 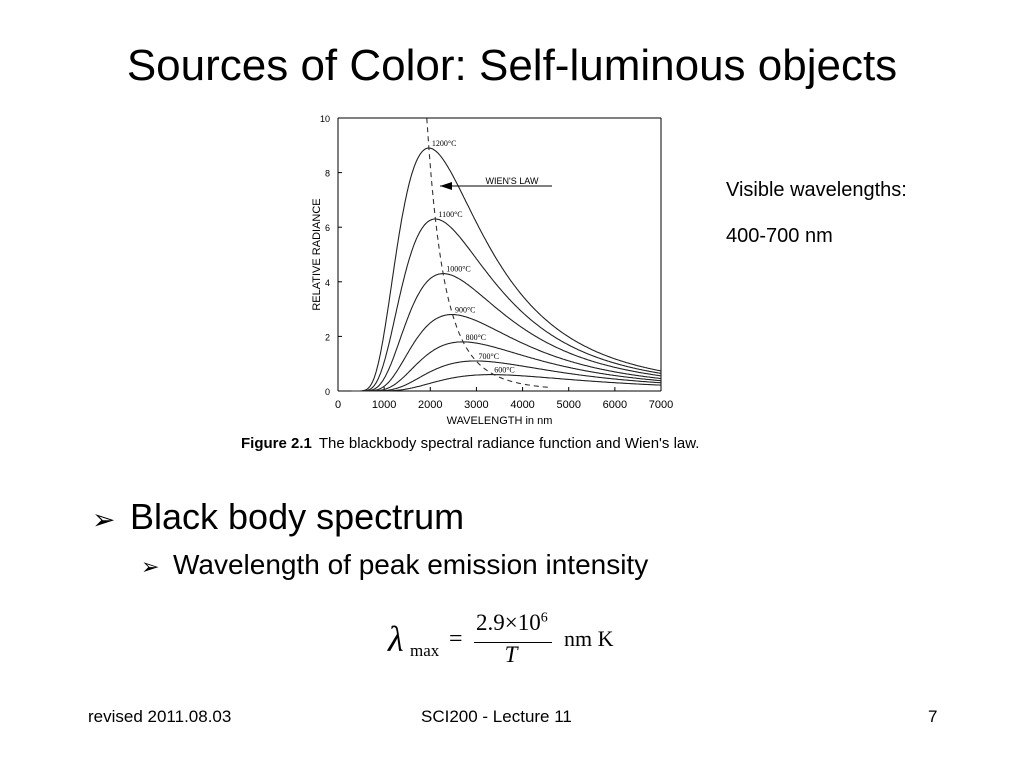 I want to click on formula-exponent: 6, so click(x=544, y=618).